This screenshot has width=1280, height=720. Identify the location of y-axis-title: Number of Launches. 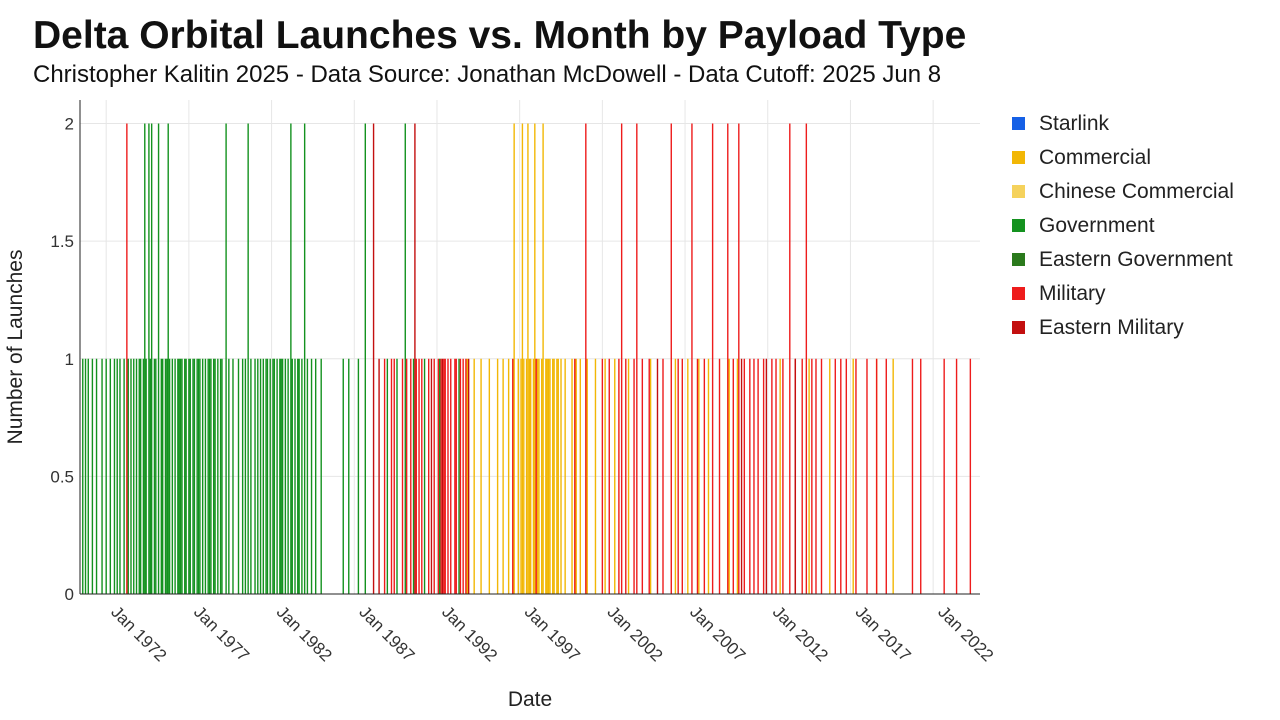
(15, 347).